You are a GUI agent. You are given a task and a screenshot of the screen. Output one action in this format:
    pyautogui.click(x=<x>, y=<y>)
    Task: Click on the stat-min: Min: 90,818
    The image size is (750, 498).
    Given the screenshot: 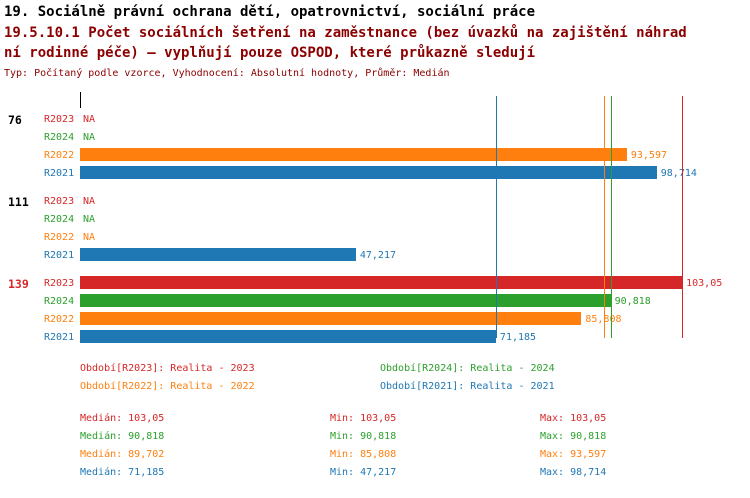 What is the action you would take?
    pyautogui.click(x=363, y=436)
    